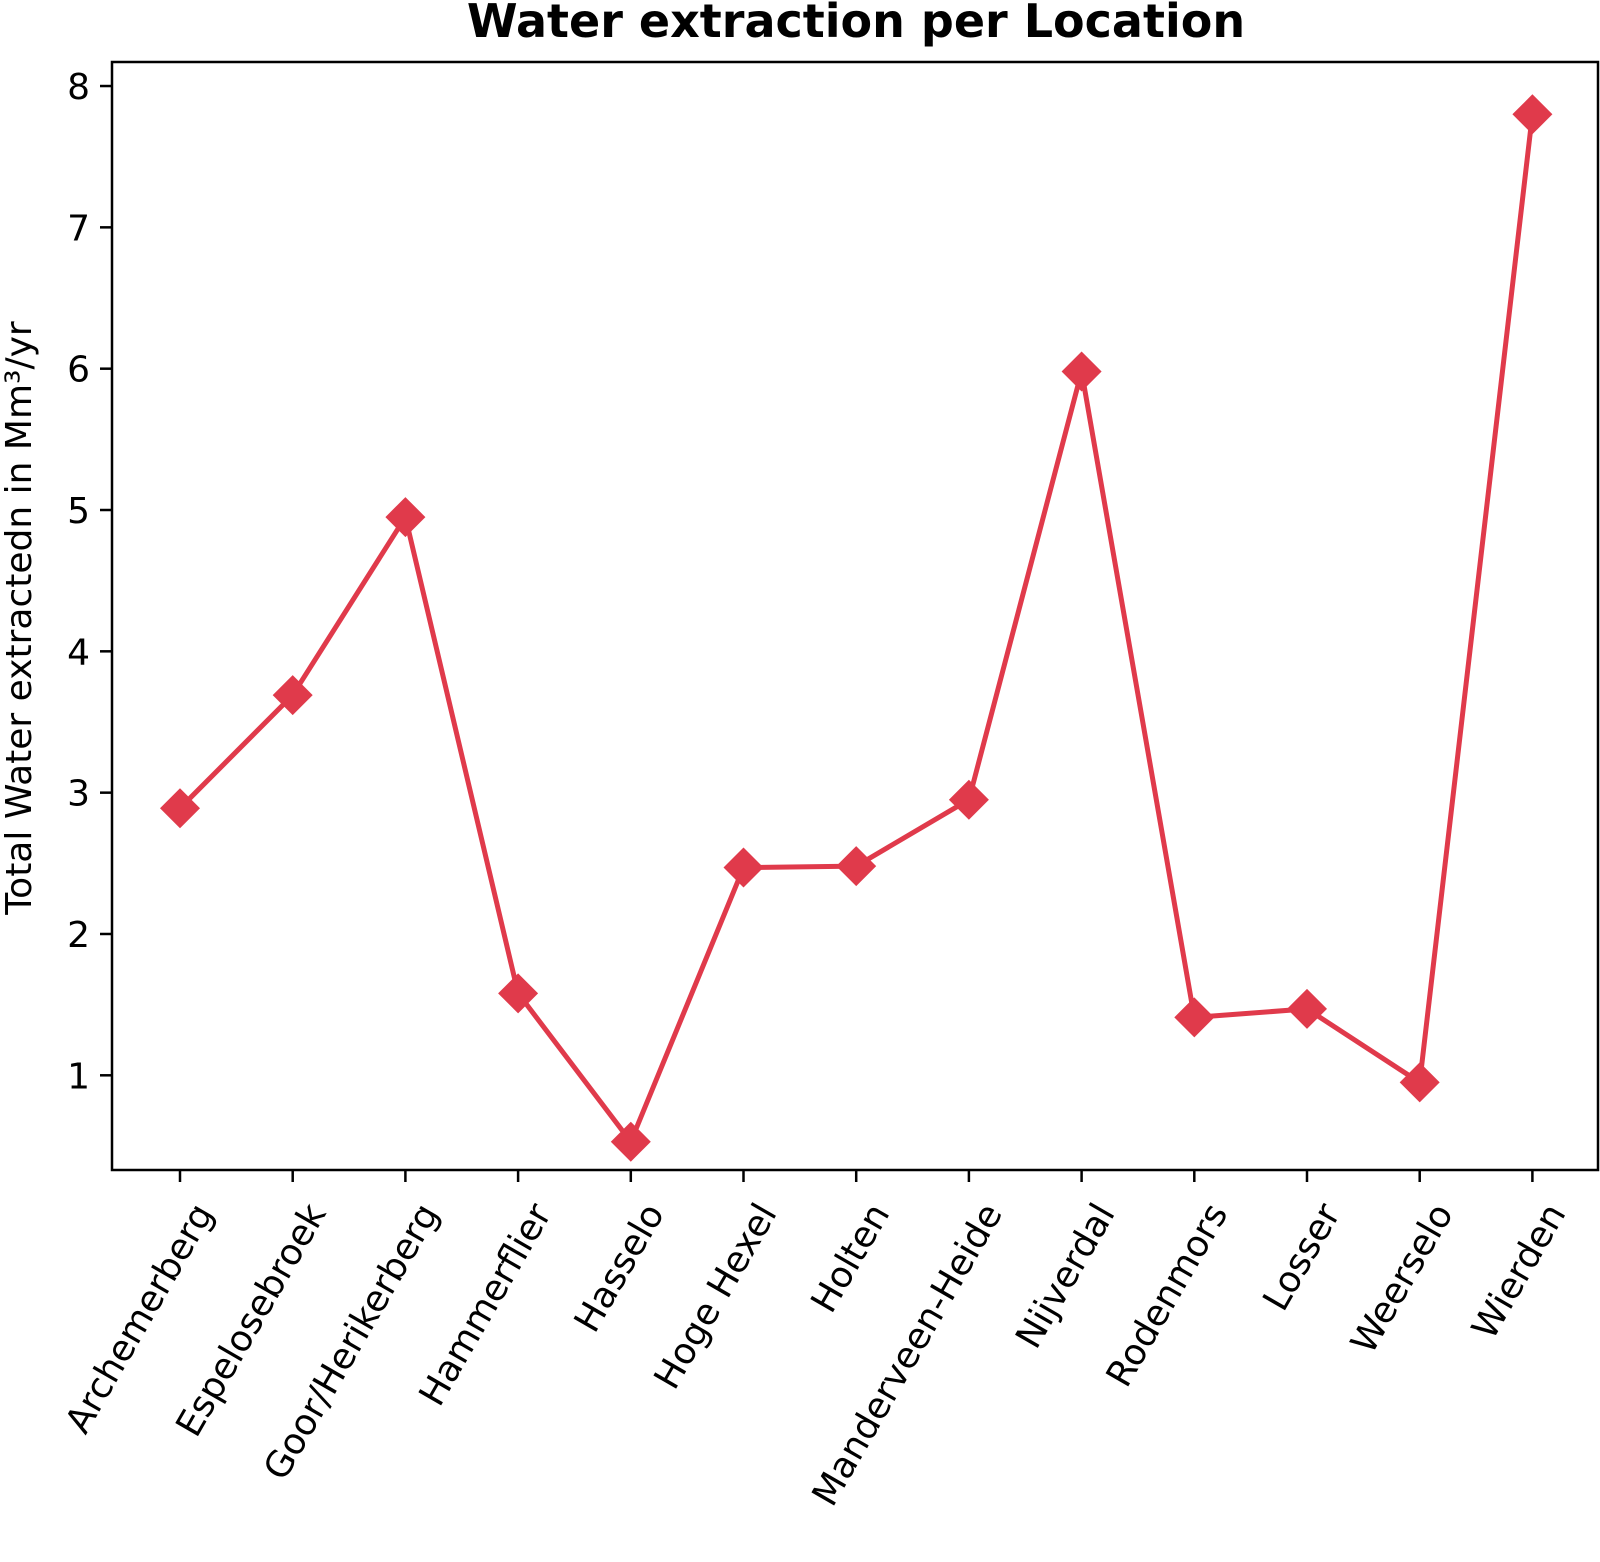 The image size is (1600, 1562). Describe the element at coordinates (20, 618) in the screenshot. I see `y-axis-label: Total Water extractedn in Mm³/yr` at that location.